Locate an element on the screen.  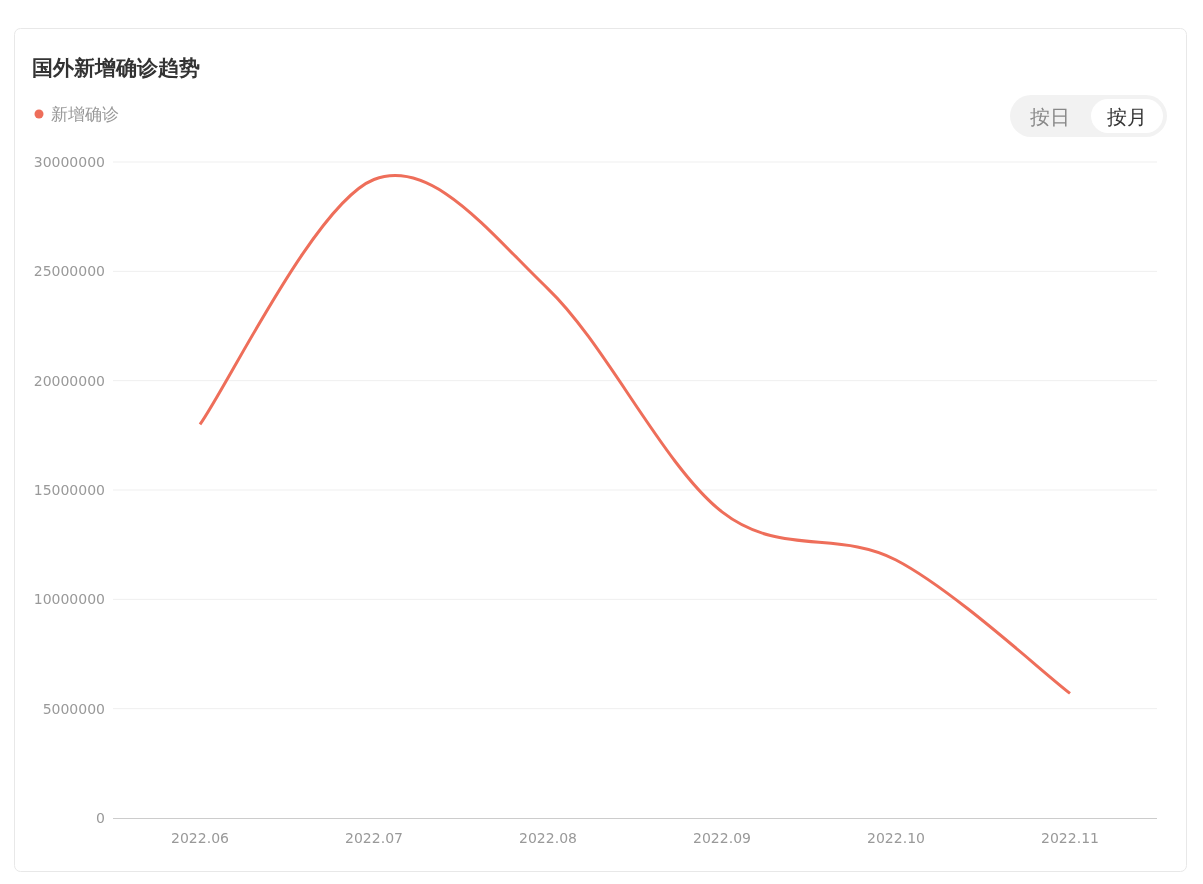
y-tick-label: 0 is located at coordinates (100, 818).